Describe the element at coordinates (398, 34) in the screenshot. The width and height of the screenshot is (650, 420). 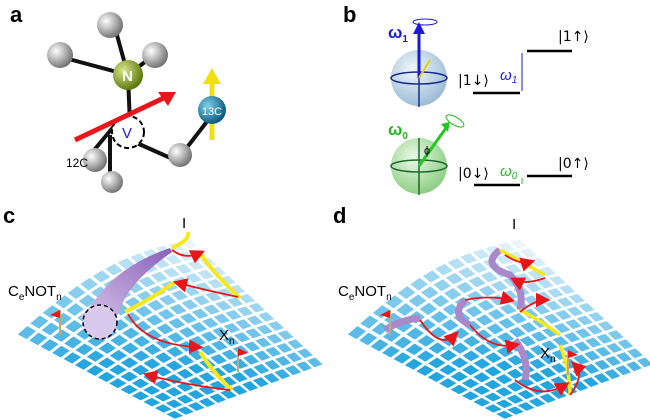
I see `omega1-label: ω1` at that location.